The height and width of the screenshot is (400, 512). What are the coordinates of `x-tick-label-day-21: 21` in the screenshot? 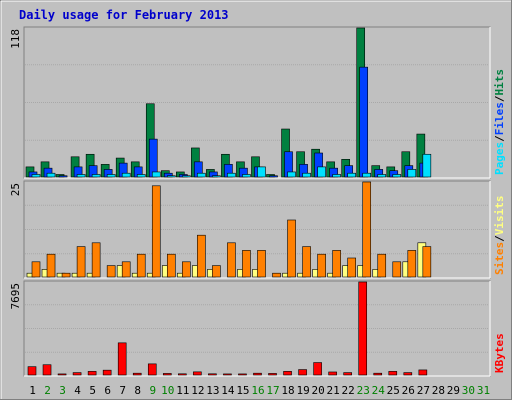 It's located at (333, 390).